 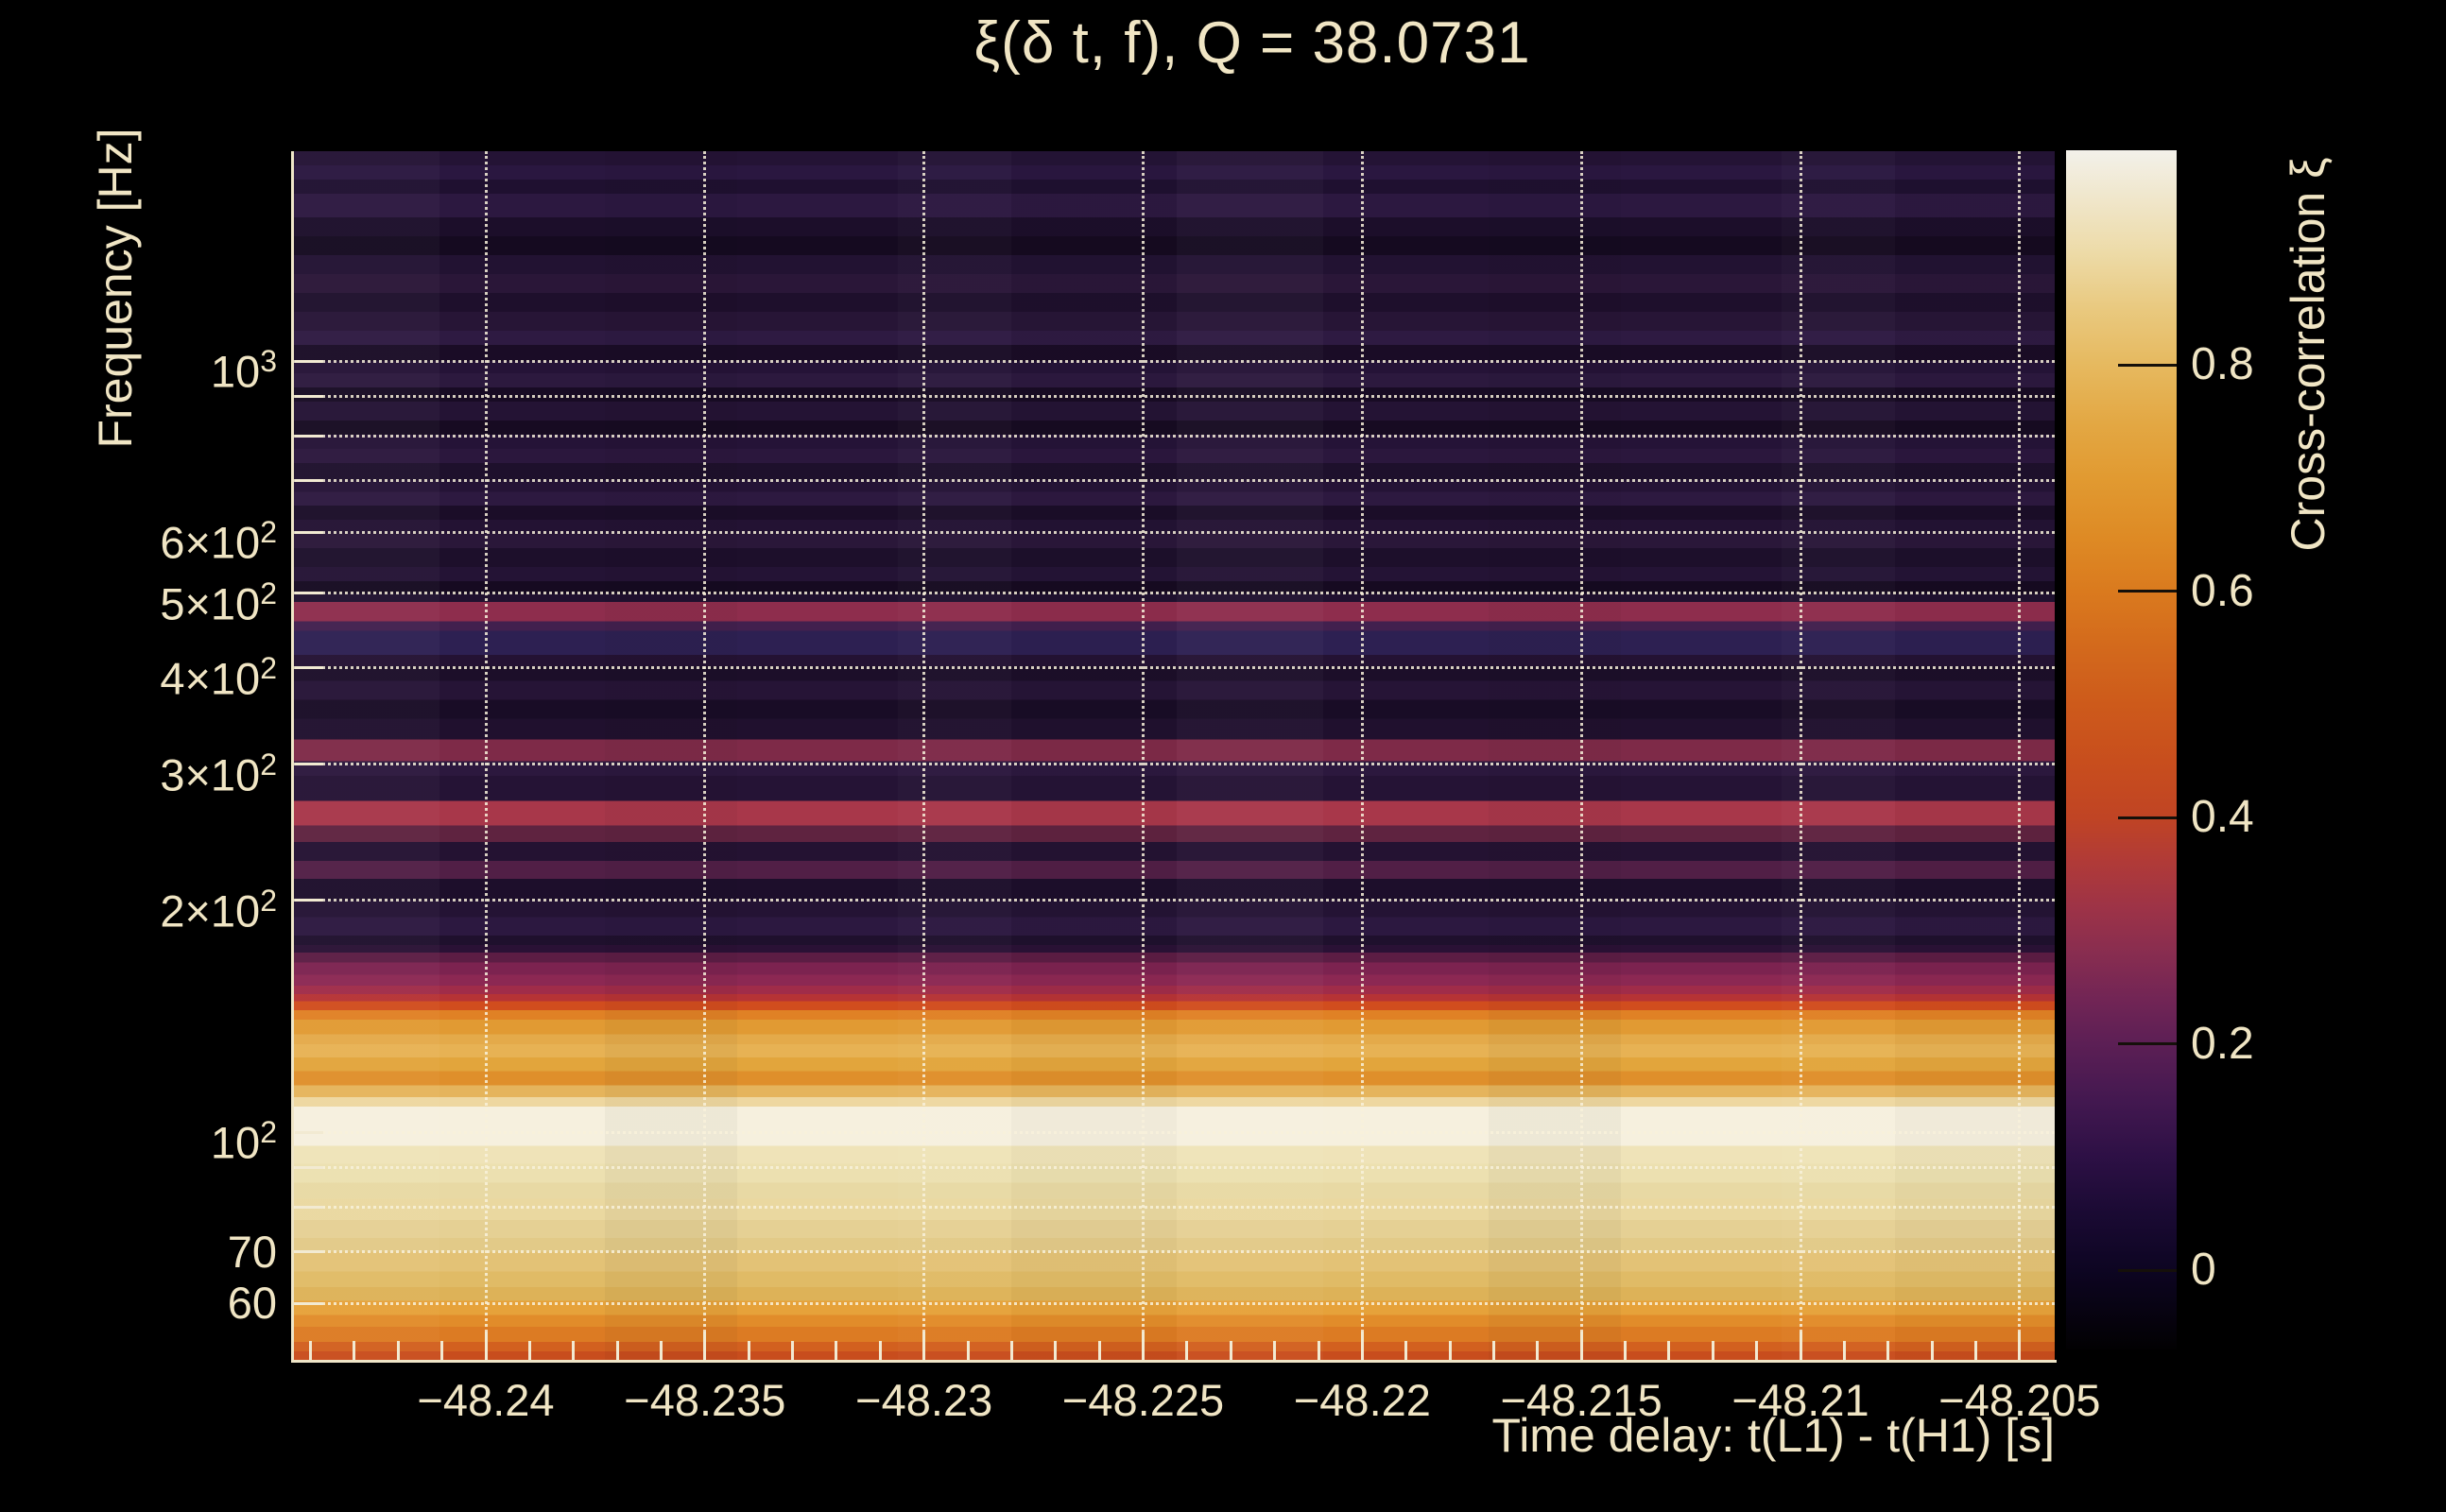 What do you see at coordinates (2204, 1270) in the screenshot?
I see `colorbar-tick-label: 0` at bounding box center [2204, 1270].